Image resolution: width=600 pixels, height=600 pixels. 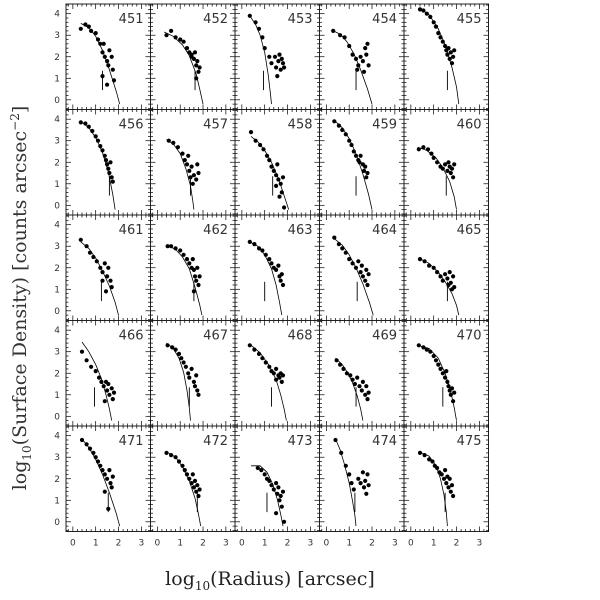 I want to click on panel-465: 465, so click(x=446, y=267).